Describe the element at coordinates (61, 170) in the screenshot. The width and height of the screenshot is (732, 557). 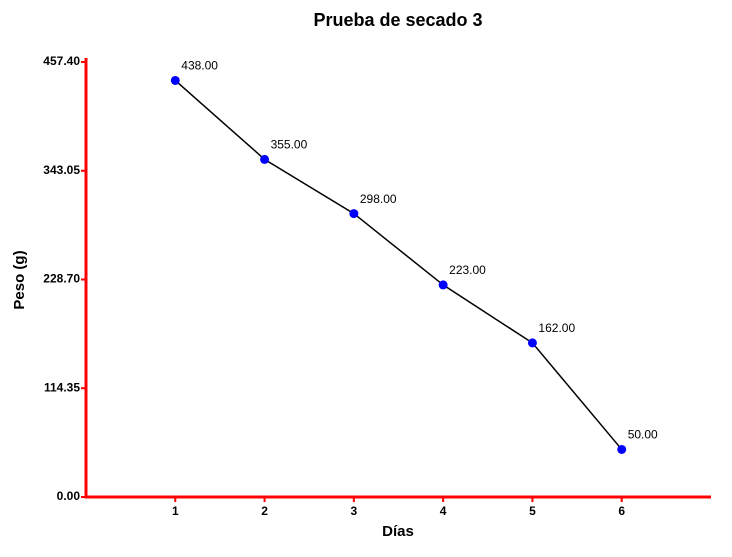
I see `y-tick-label: 343.05` at that location.